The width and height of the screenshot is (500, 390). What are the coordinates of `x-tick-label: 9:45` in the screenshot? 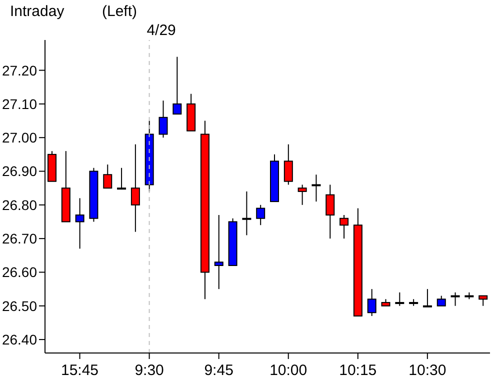 It's located at (219, 370).